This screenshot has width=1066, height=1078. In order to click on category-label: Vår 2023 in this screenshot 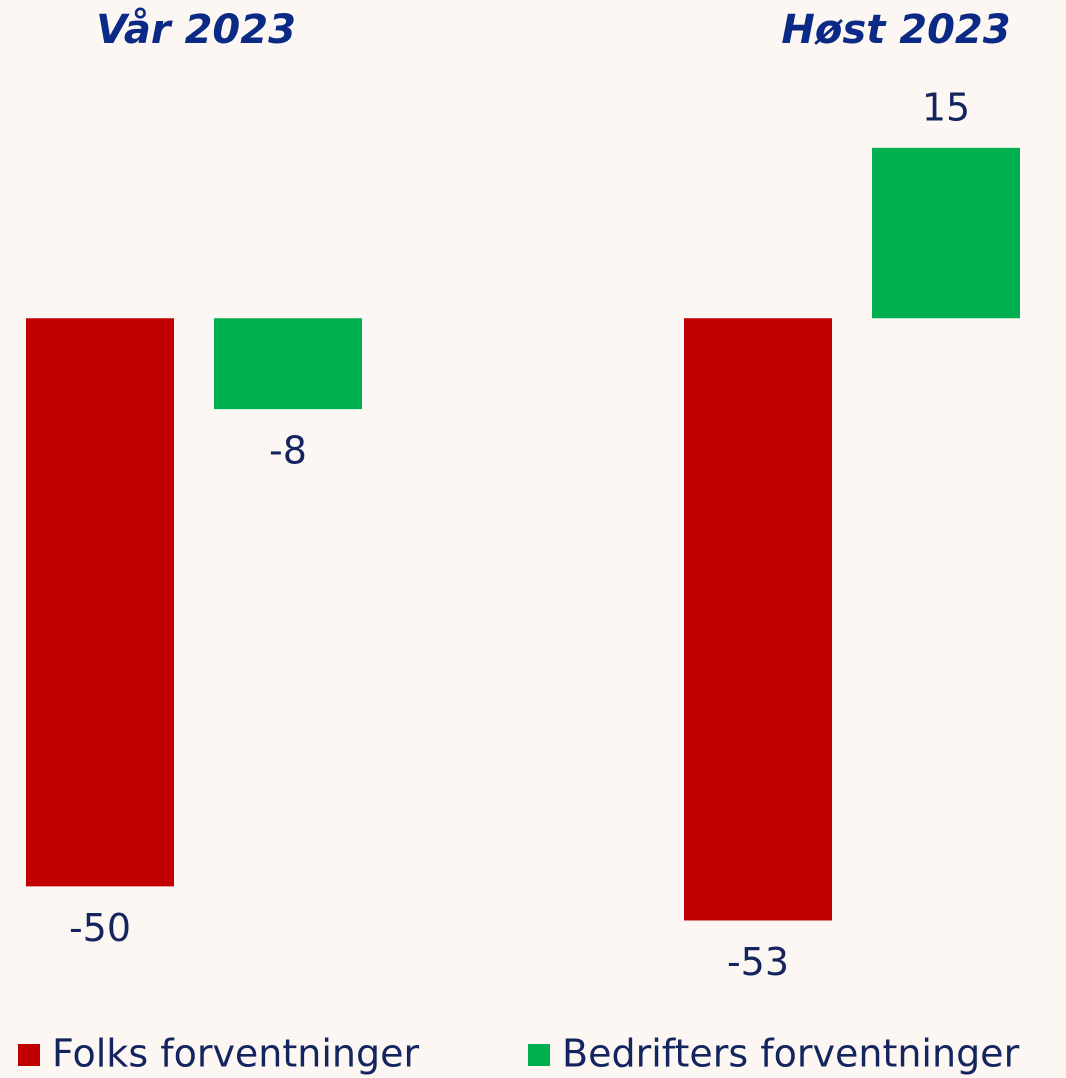, I will do `click(196, 30)`.